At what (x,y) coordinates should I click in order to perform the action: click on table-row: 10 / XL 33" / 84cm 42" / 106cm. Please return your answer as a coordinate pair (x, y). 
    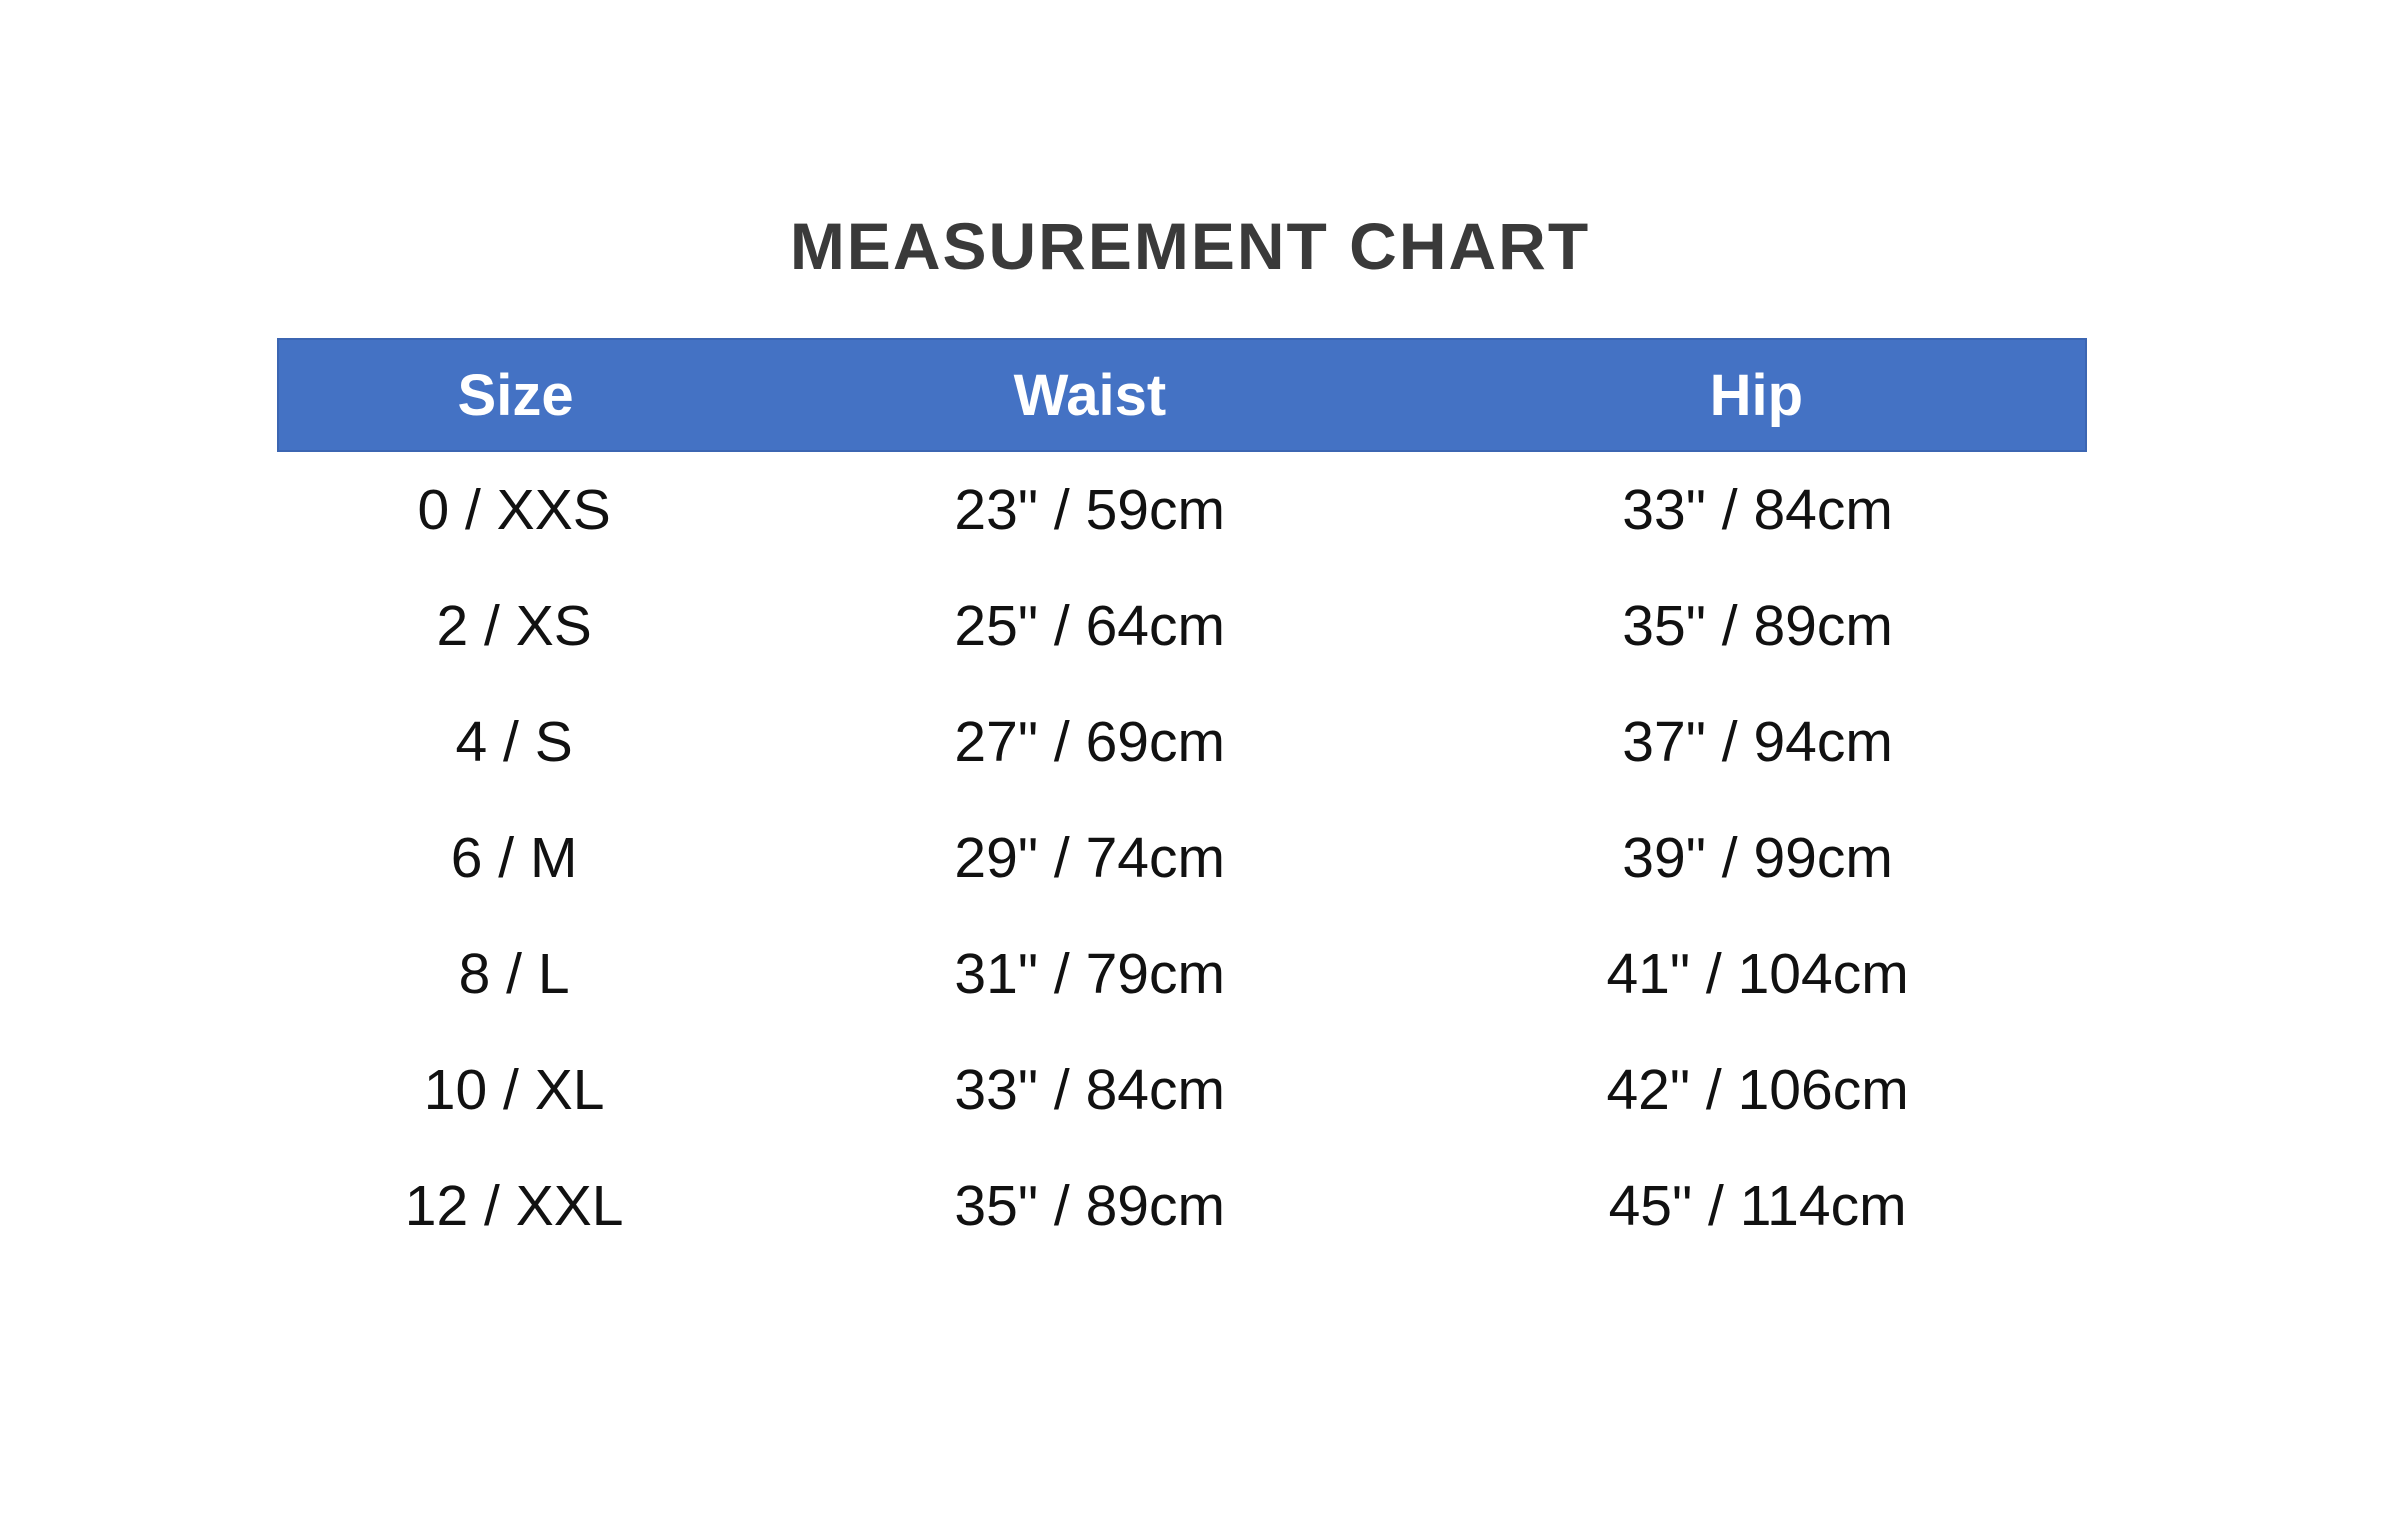
    Looking at the image, I should click on (1182, 1090).